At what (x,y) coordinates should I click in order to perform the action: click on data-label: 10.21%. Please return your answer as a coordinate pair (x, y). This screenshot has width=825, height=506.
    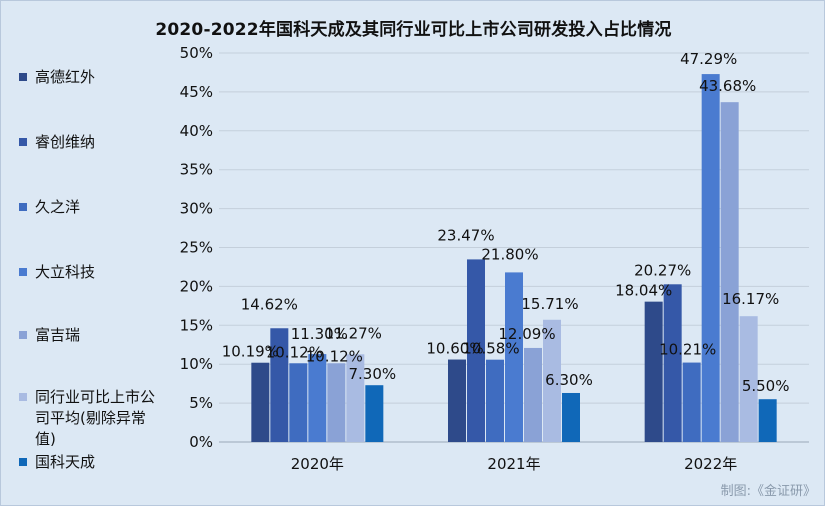
    Looking at the image, I should click on (687, 350).